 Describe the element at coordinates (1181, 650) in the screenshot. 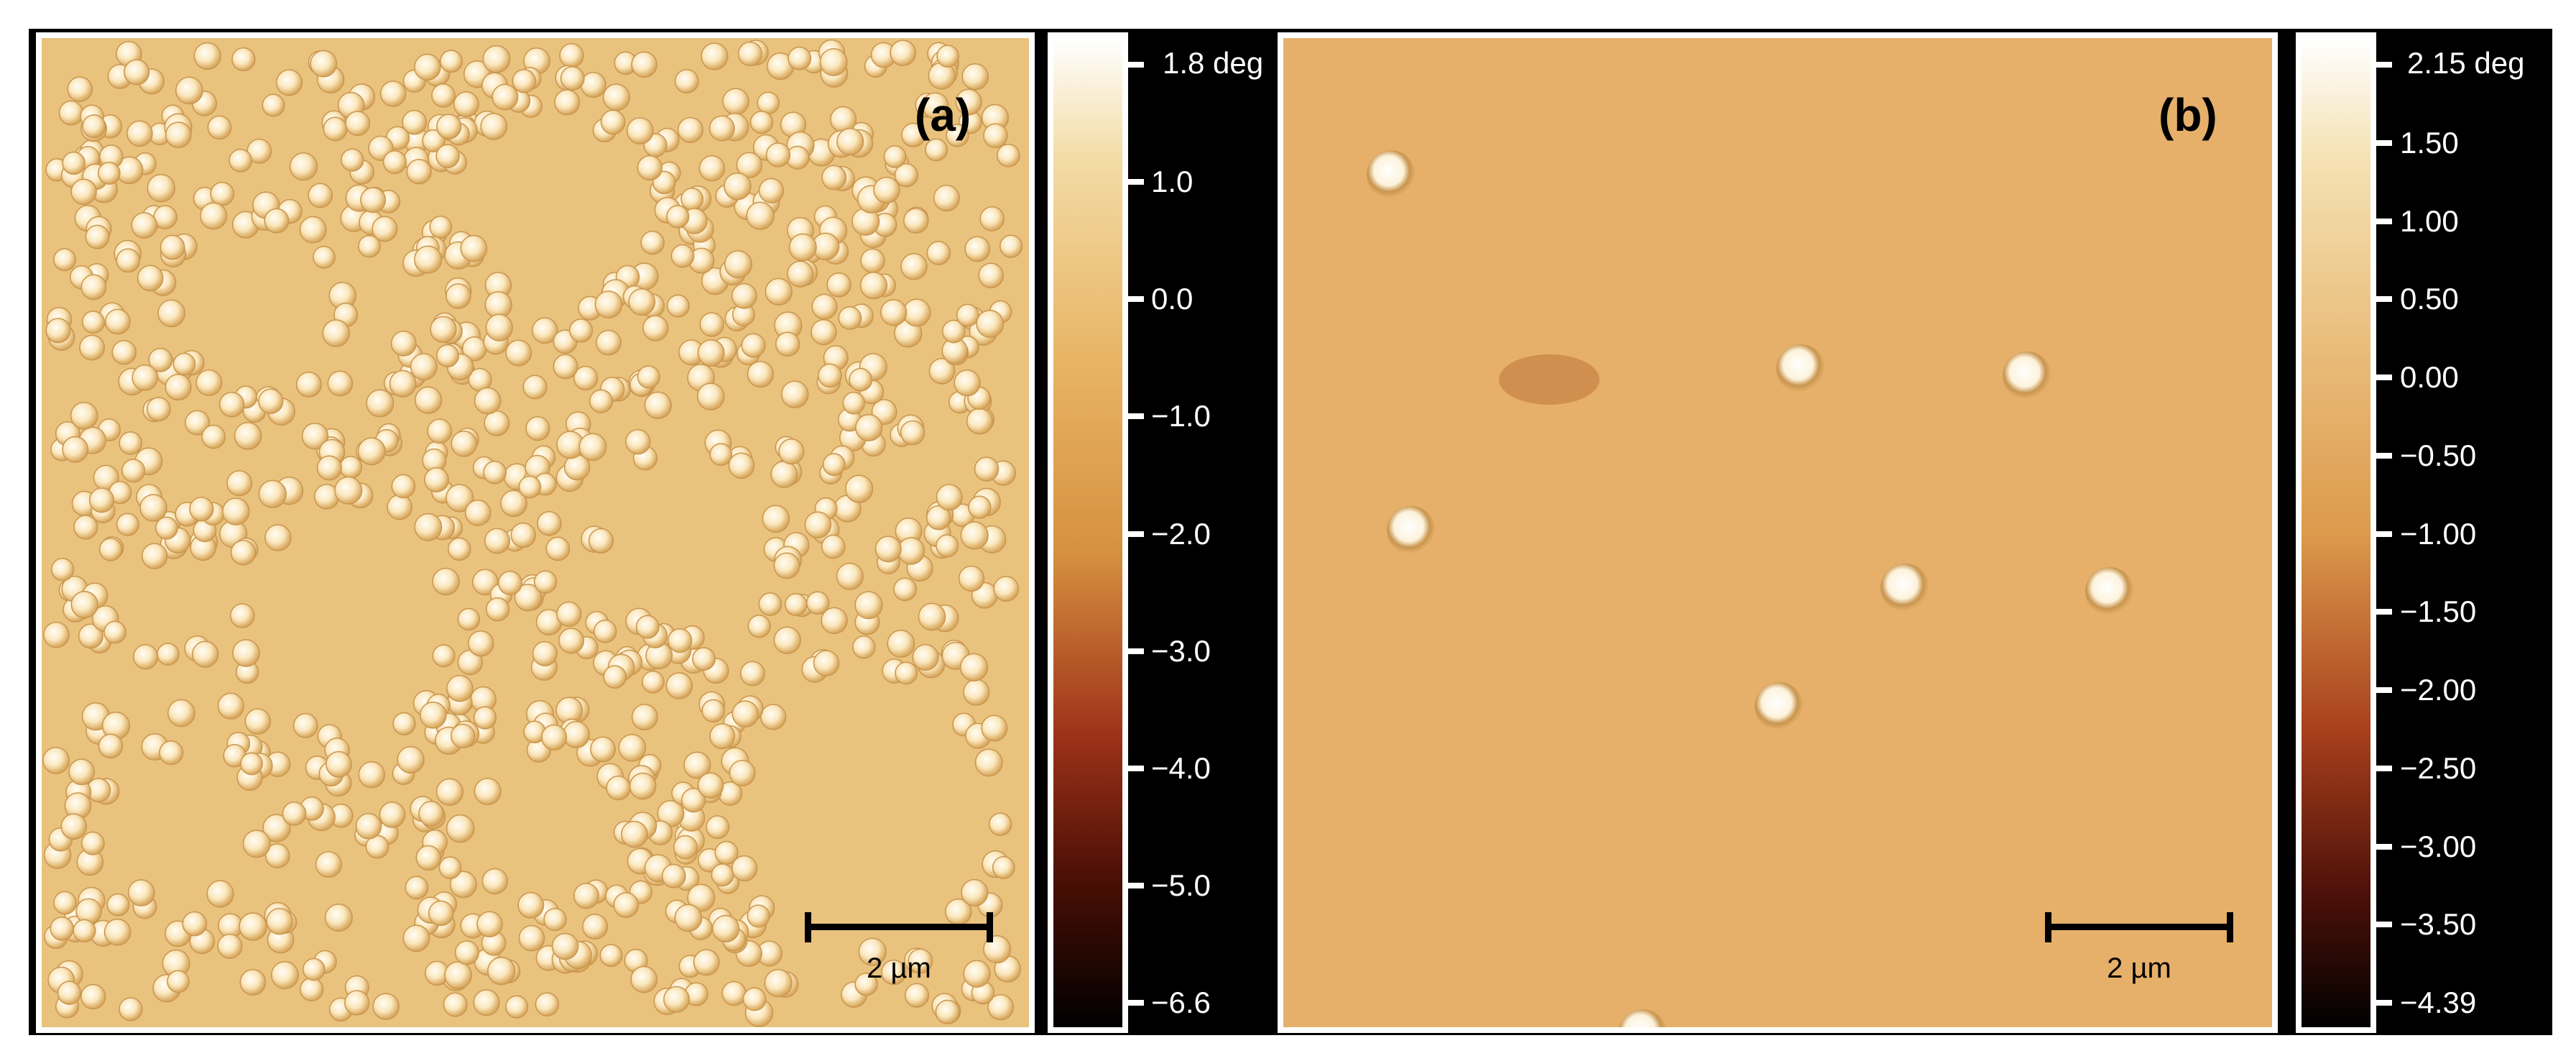

I see `colorbar-a-tick-label: −3.0` at that location.